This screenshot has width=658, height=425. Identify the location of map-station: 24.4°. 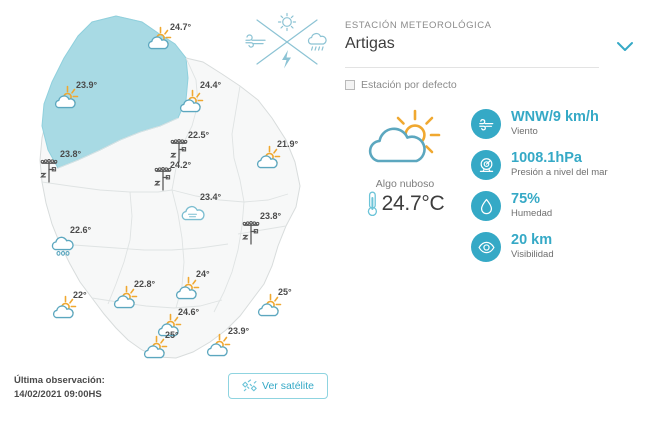
(200, 96).